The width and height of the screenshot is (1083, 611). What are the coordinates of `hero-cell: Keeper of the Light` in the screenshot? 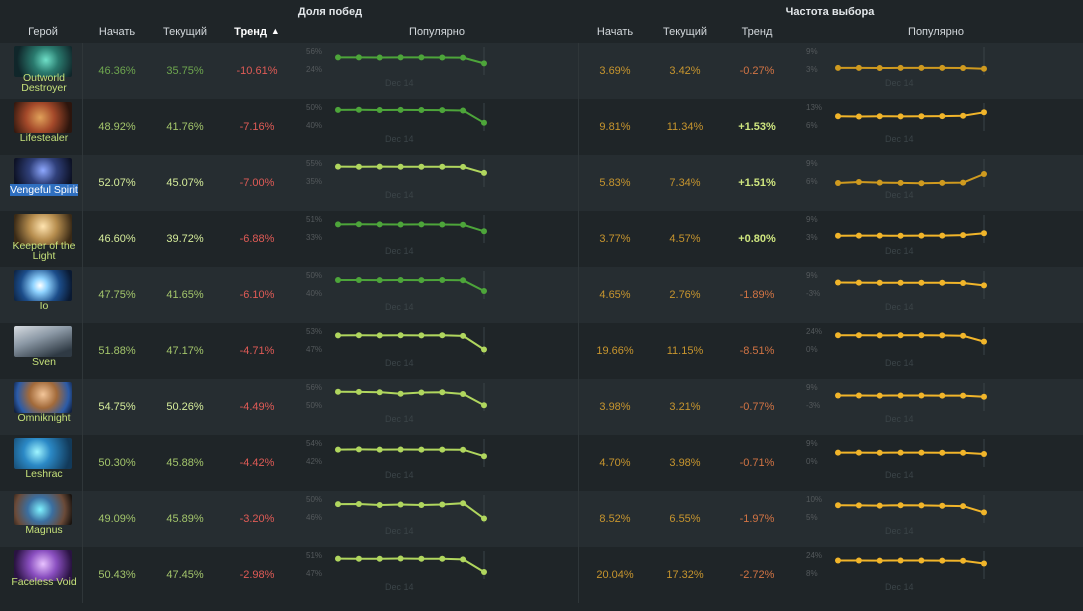 It's located at (42, 239).